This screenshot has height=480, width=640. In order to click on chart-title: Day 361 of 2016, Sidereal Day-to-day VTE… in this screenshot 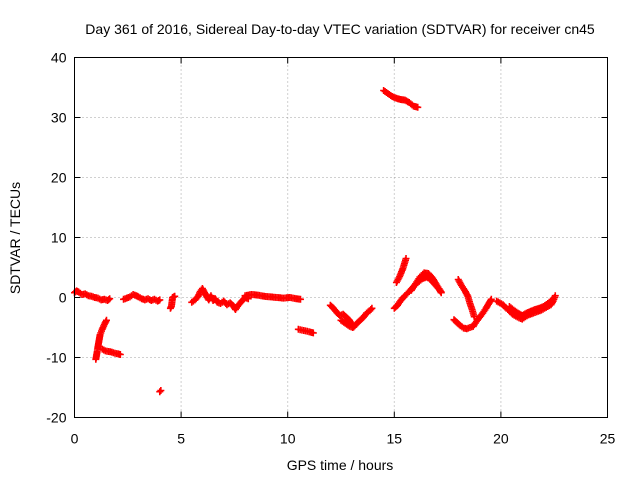, I will do `click(340, 29)`.